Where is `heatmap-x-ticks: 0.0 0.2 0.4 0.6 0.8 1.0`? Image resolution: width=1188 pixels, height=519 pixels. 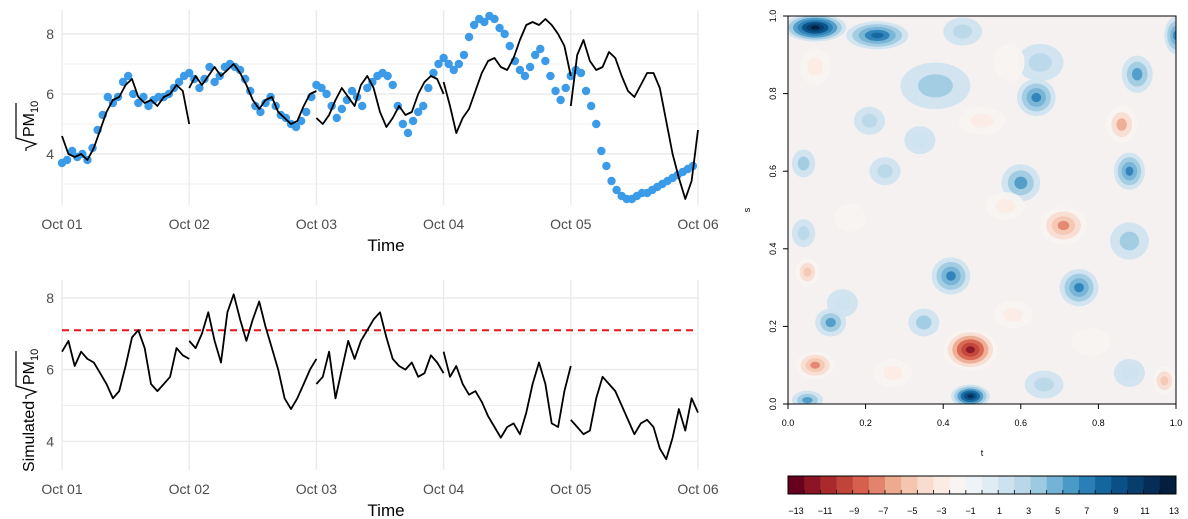 heatmap-x-ticks: 0.0 0.2 0.4 0.6 0.8 1.0 is located at coordinates (982, 416).